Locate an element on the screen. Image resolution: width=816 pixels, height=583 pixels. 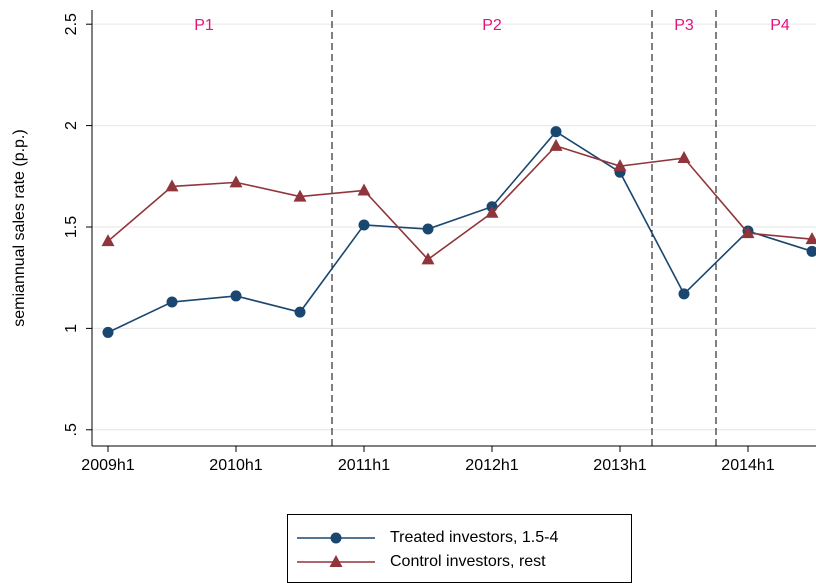
y-axis-title: semiannual sales rate (p.p.) is located at coordinates (19, 227).